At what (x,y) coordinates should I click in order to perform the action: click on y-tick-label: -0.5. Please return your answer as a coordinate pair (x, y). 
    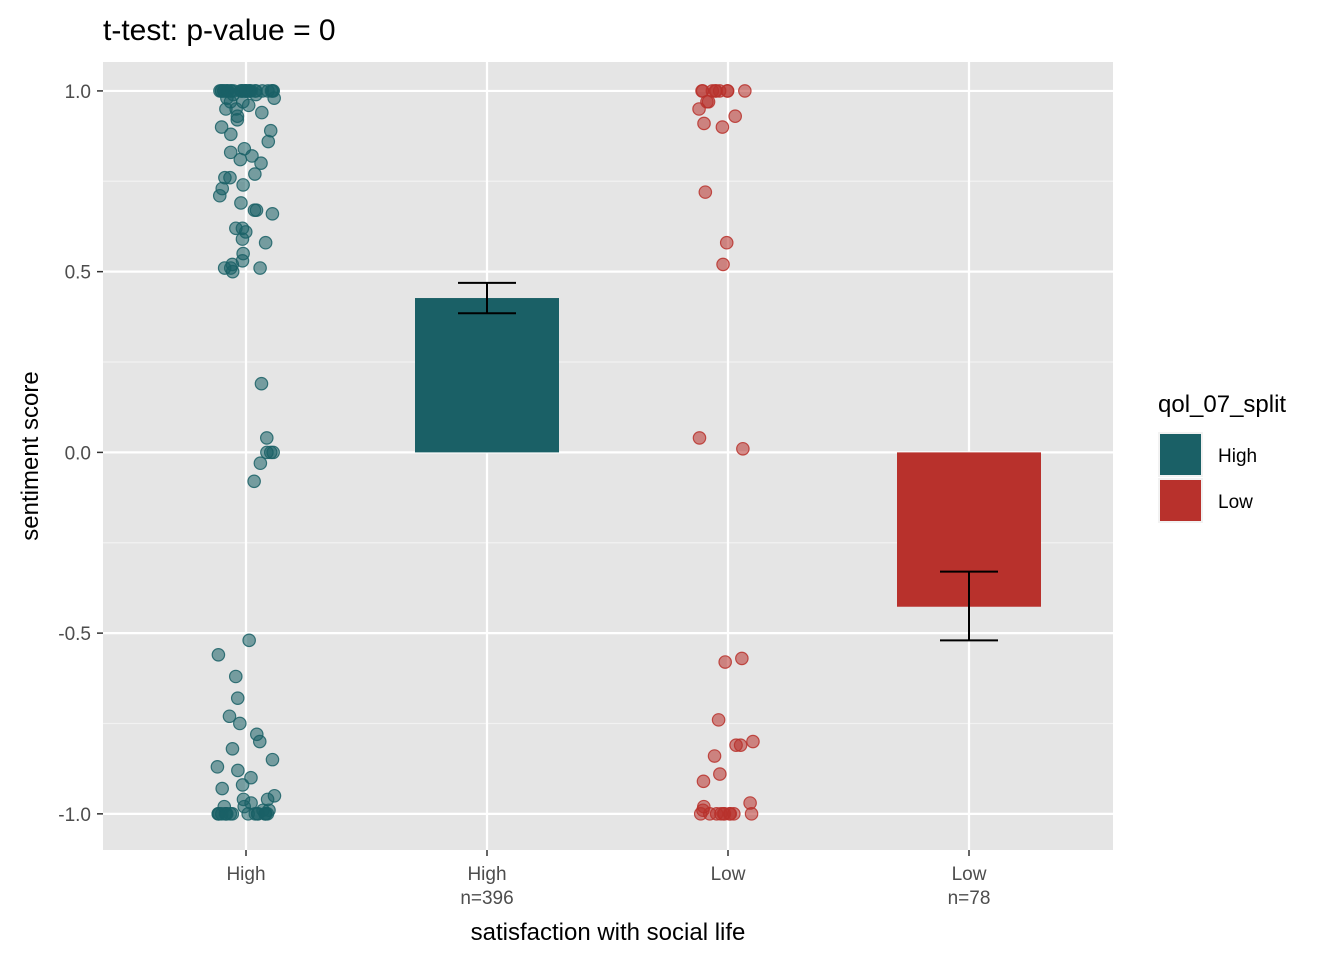
    Looking at the image, I should click on (74, 634).